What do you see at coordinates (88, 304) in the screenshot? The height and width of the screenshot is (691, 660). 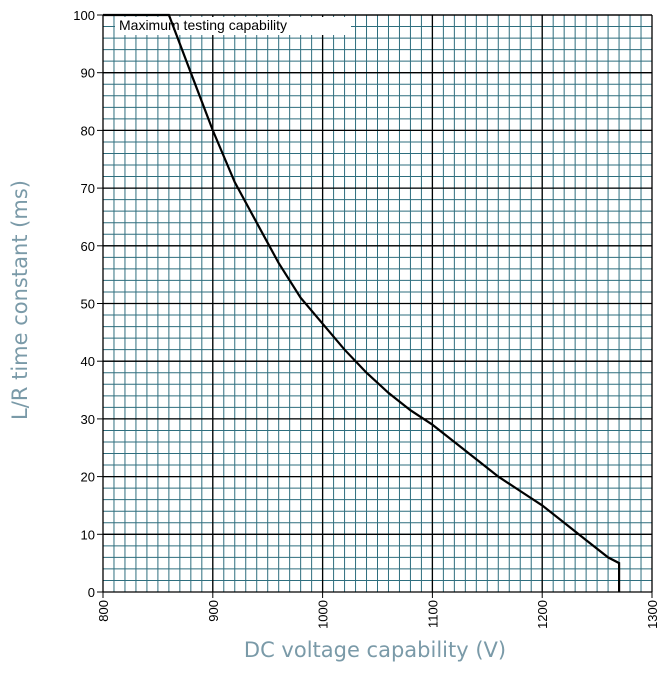 I see `y-tick-label: 50` at bounding box center [88, 304].